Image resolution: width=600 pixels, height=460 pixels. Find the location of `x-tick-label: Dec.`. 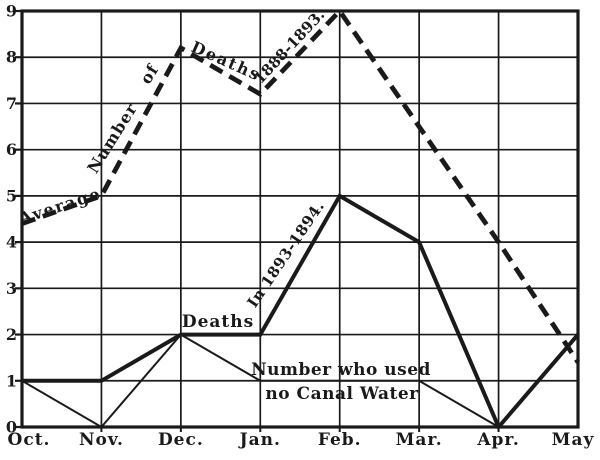

x-tick-label: Dec. is located at coordinates (181, 440).